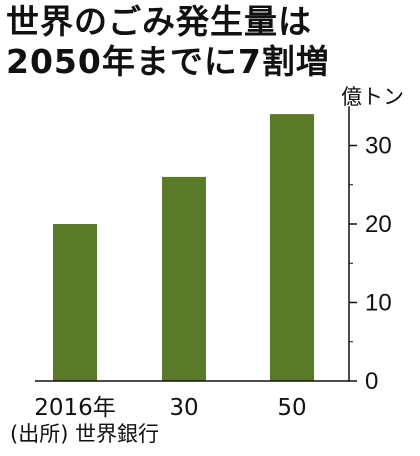  What do you see at coordinates (159, 21) in the screenshot?
I see `chart-title-line-1: 世界のごみ発生量は` at bounding box center [159, 21].